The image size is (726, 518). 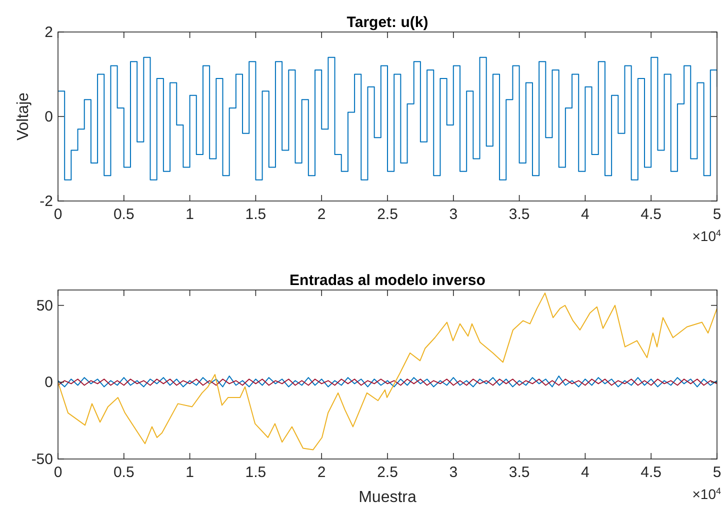 I want to click on chart-title: Target: u(k), so click(x=387, y=22).